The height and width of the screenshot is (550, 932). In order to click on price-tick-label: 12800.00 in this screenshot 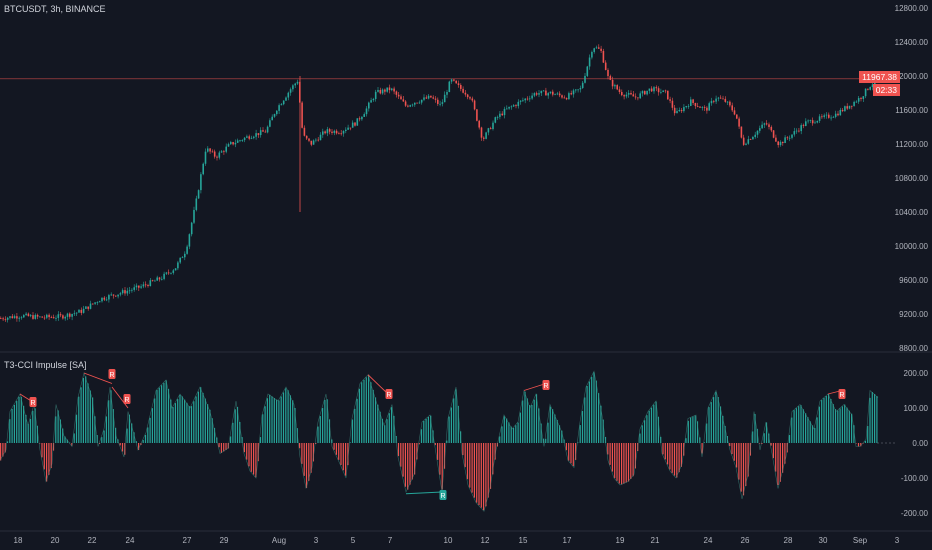, I will do `click(912, 8)`.